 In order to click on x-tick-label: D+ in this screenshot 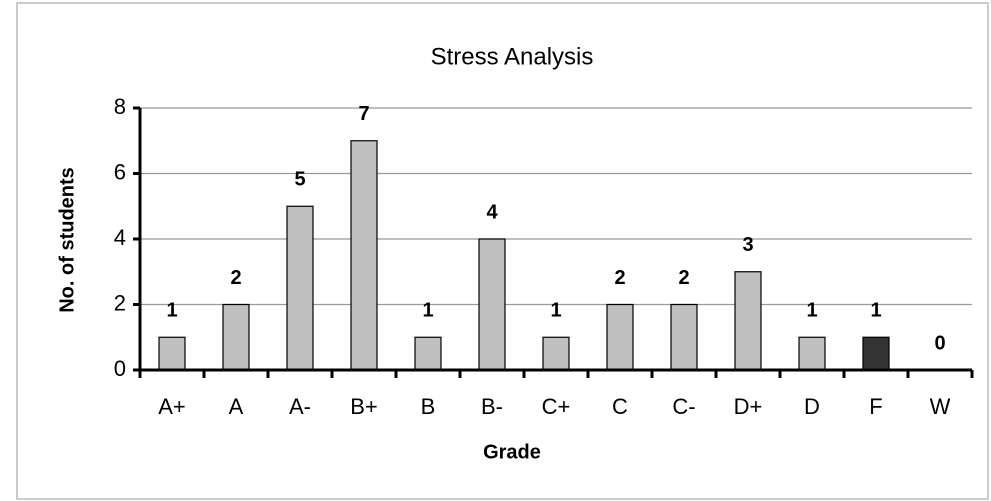, I will do `click(748, 406)`.